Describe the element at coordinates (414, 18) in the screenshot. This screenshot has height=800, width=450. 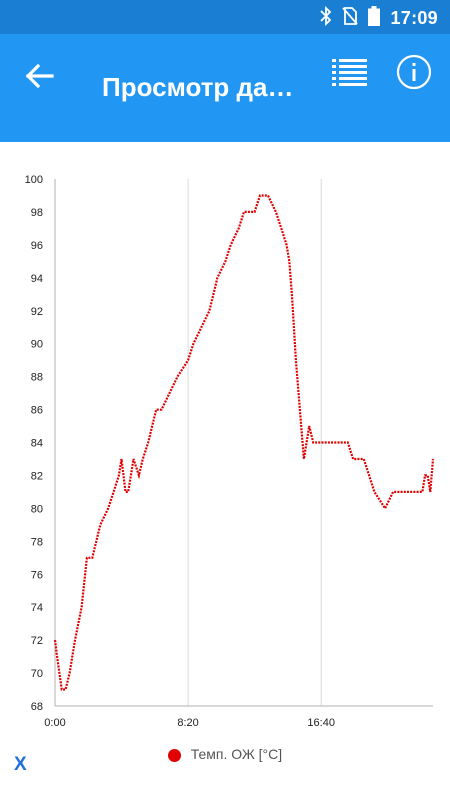
I see `status-time: 17:09` at that location.